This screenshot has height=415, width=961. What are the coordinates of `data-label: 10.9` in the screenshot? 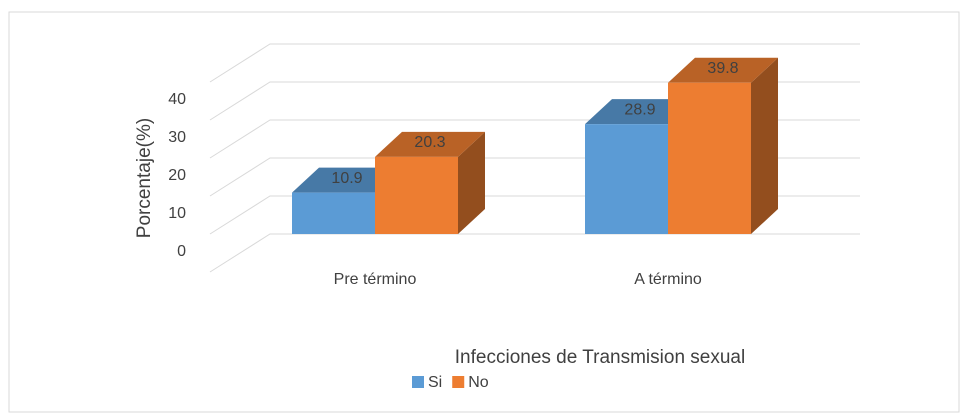 It's located at (346, 178).